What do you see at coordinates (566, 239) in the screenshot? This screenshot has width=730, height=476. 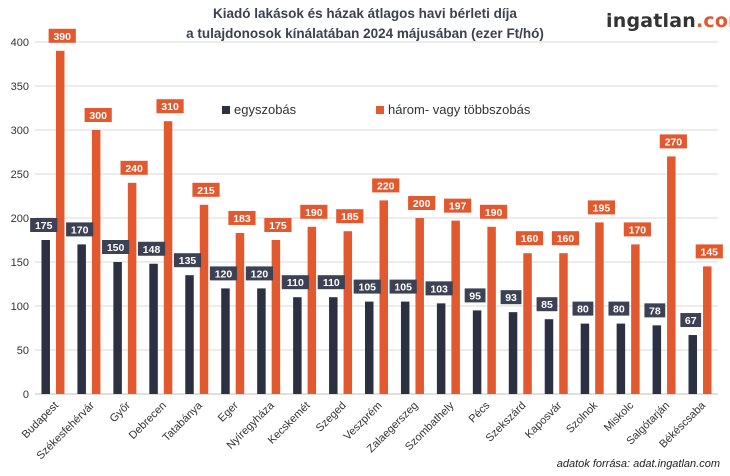 I see `data-label-tobbszobas: 160` at bounding box center [566, 239].